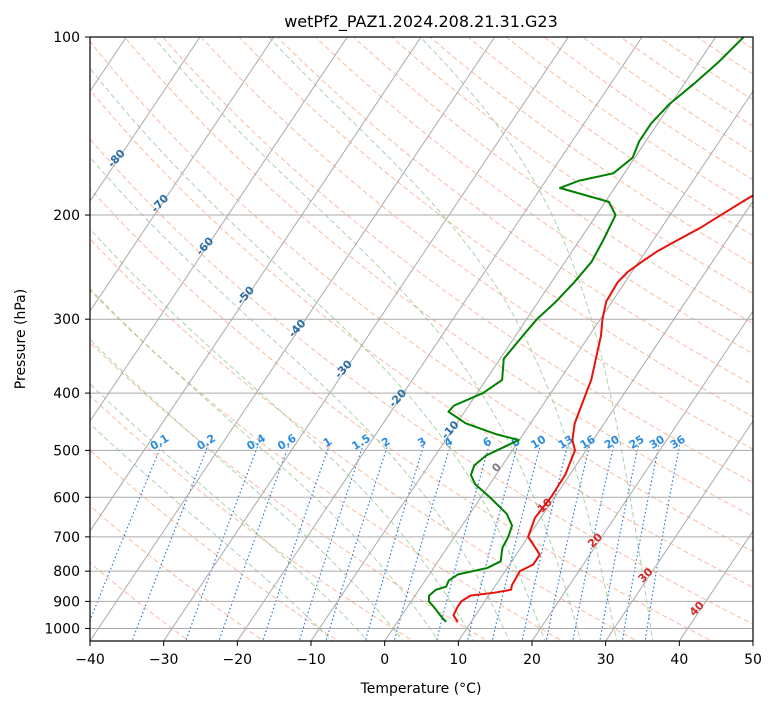 The image size is (775, 712). I want to click on x-tick-label: −20, so click(238, 660).